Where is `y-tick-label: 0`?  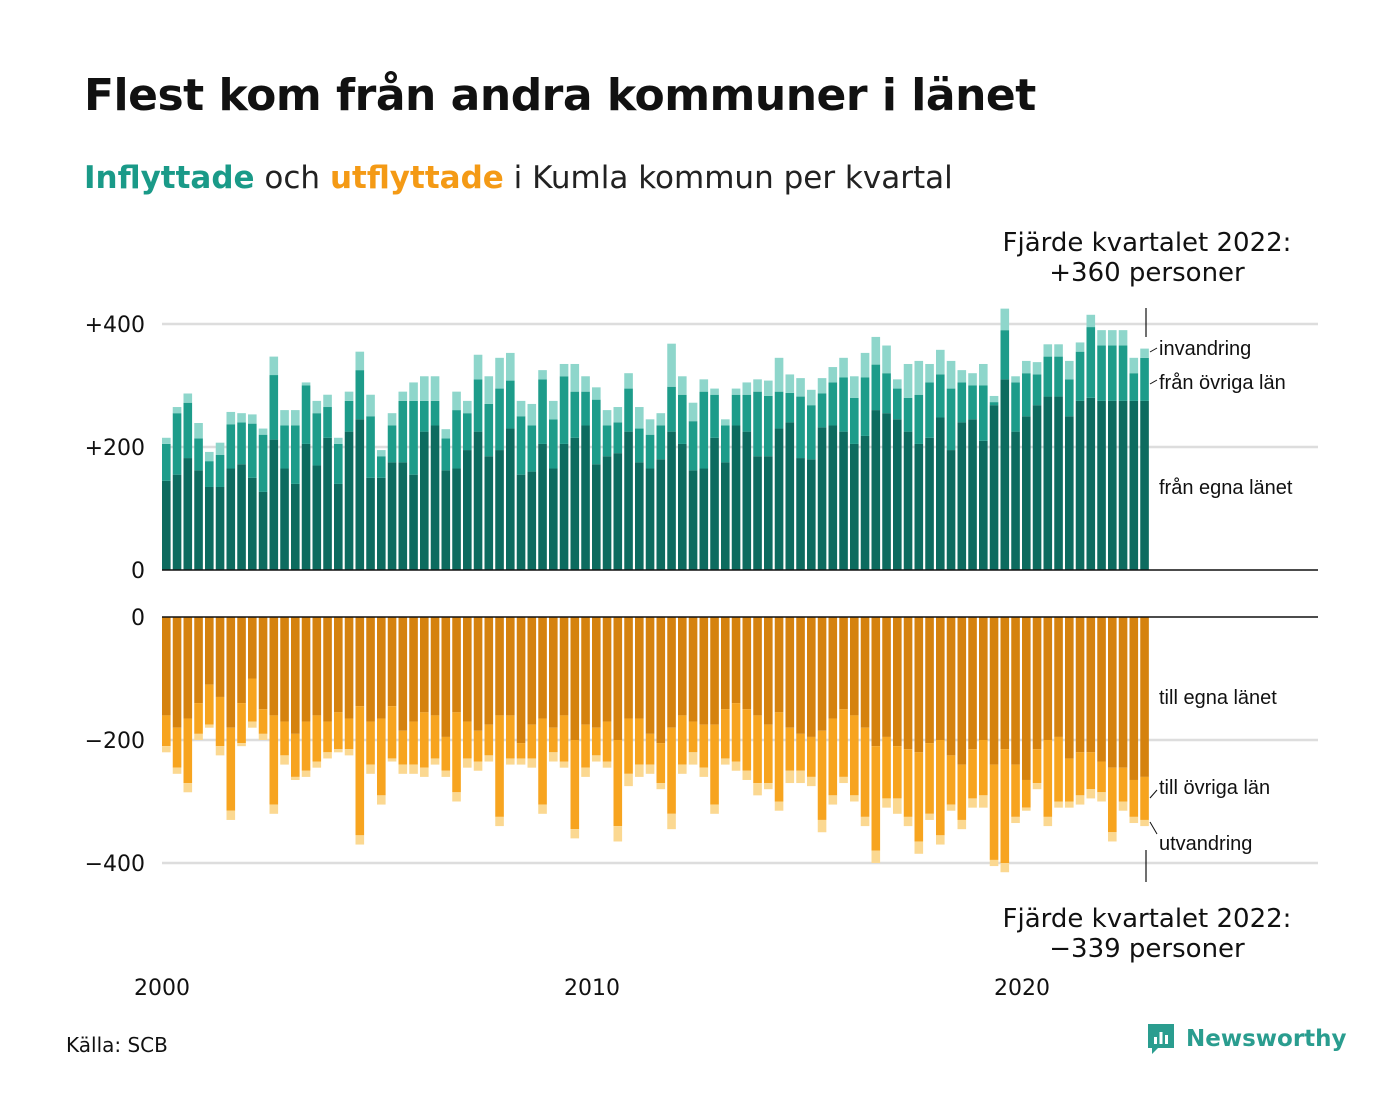 y-tick-label: 0 is located at coordinates (138, 571).